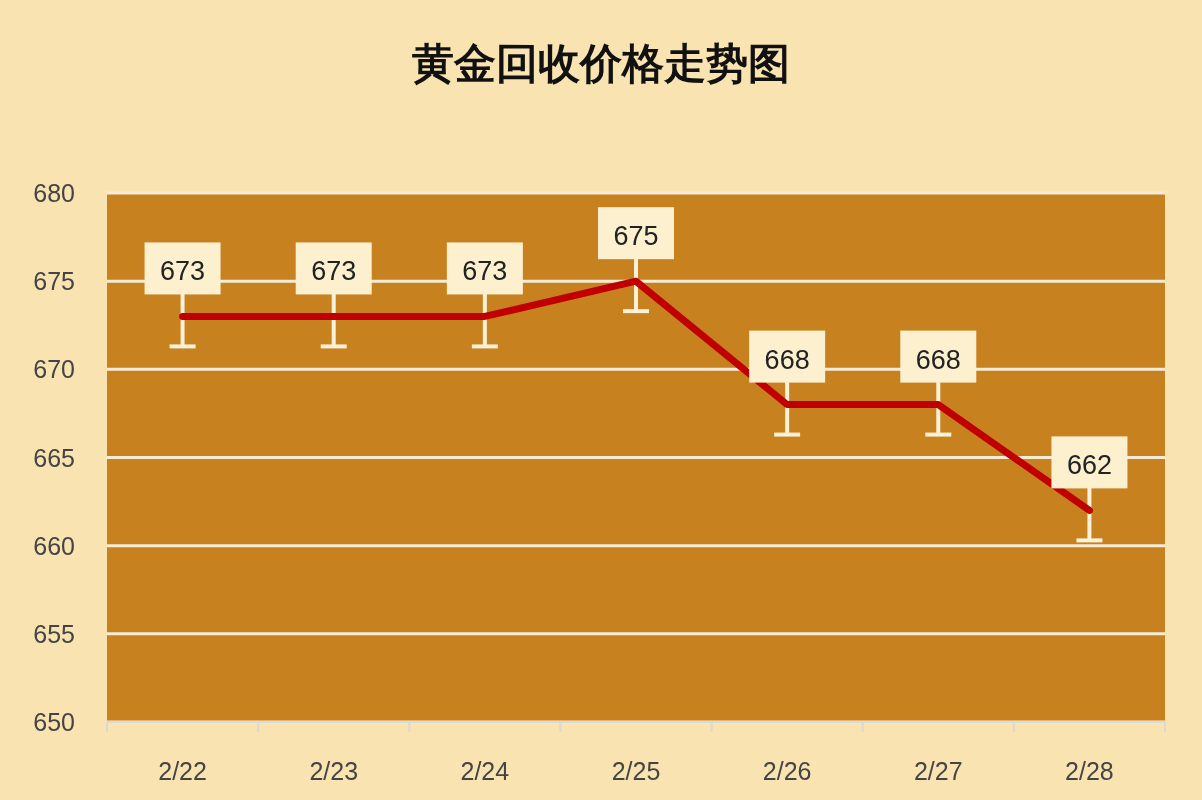 The width and height of the screenshot is (1202, 800). Describe the element at coordinates (54, 193) in the screenshot. I see `y-tick-label: 680` at that location.